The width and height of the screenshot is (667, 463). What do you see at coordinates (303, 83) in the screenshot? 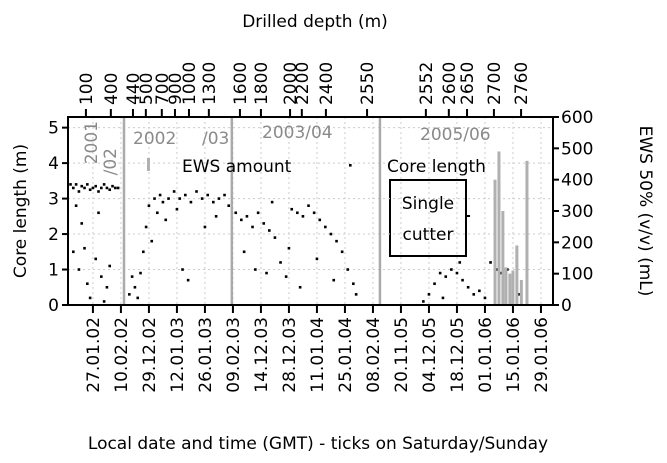
I see `x2-tick-label: 2200` at bounding box center [303, 83].